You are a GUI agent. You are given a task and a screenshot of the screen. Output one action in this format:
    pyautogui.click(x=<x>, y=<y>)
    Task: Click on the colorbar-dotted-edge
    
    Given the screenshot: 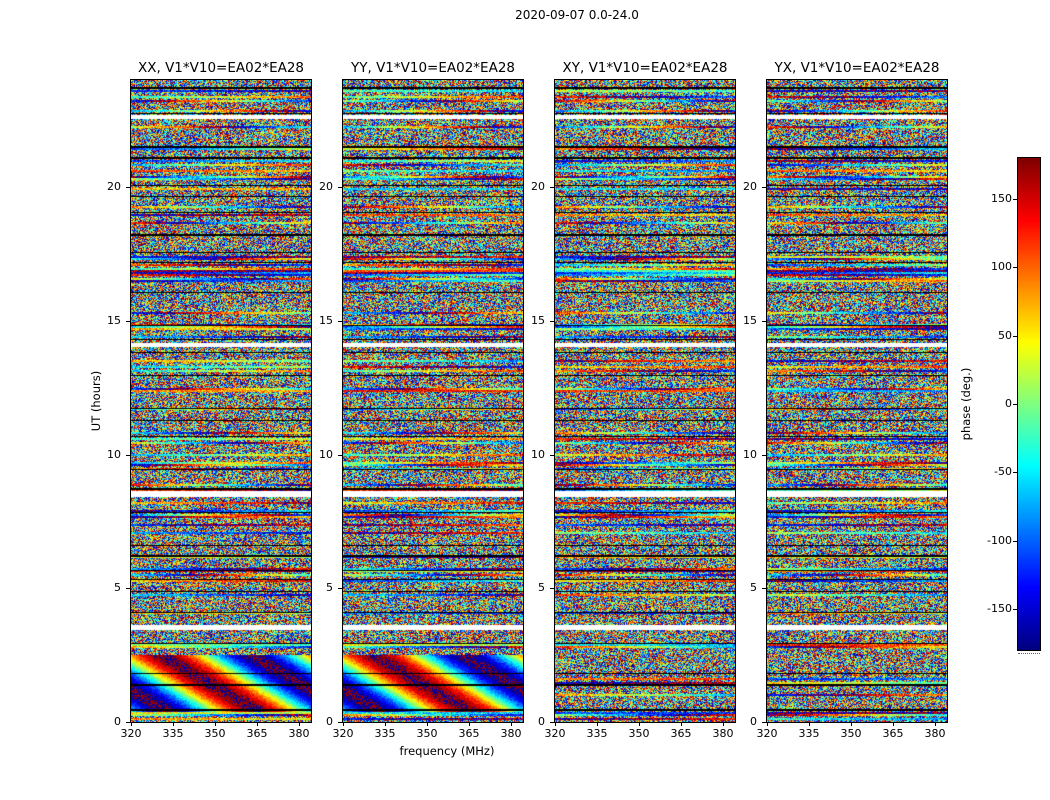 What is the action you would take?
    pyautogui.click(x=1029, y=653)
    